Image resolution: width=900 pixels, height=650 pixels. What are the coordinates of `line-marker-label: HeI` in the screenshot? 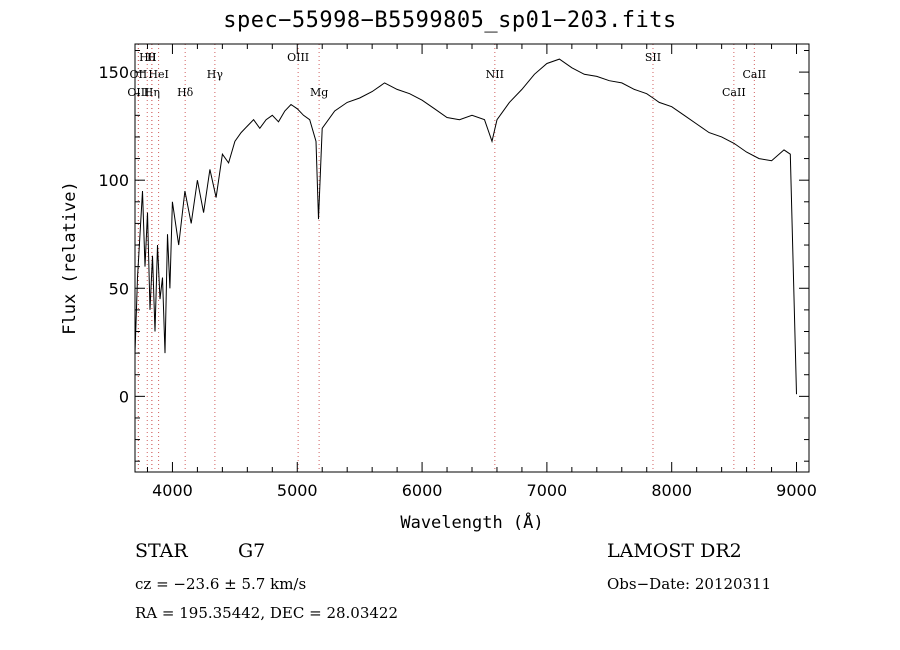 It's located at (158, 74).